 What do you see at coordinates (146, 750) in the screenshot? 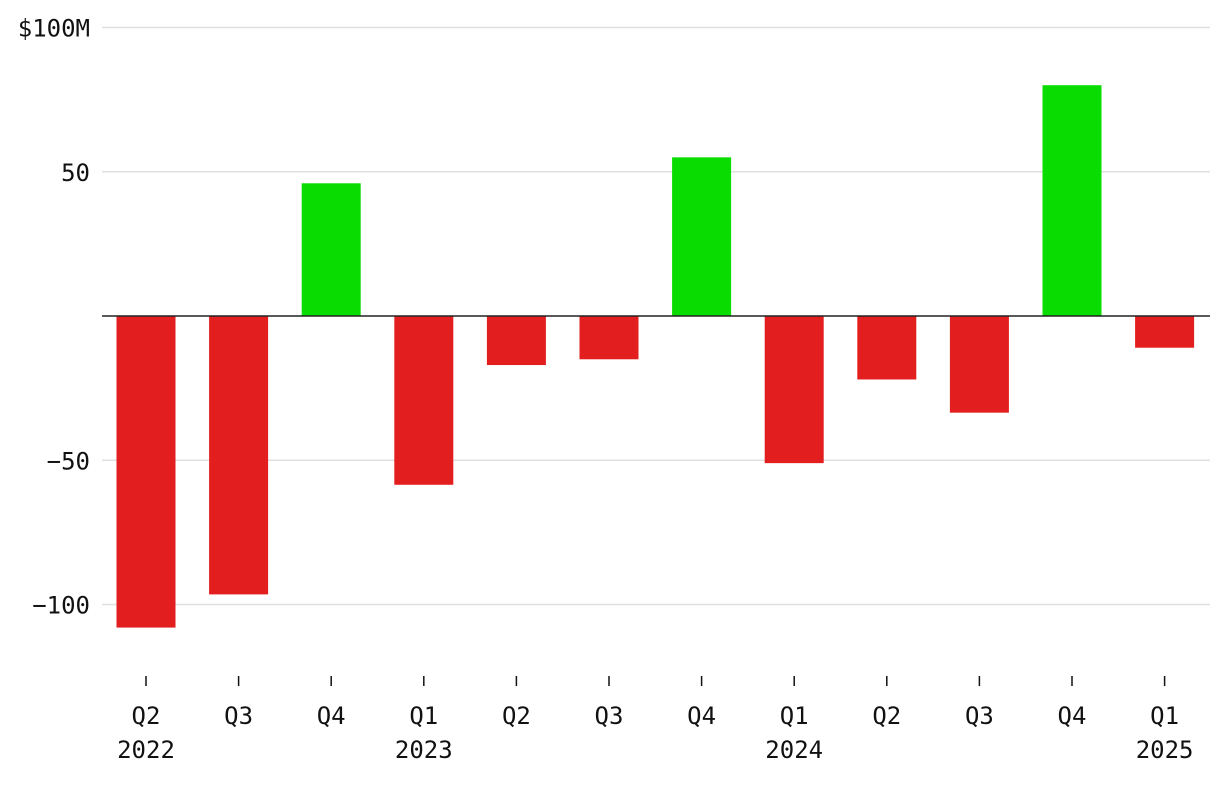
I see `x-tick-year-label: 2022` at bounding box center [146, 750].